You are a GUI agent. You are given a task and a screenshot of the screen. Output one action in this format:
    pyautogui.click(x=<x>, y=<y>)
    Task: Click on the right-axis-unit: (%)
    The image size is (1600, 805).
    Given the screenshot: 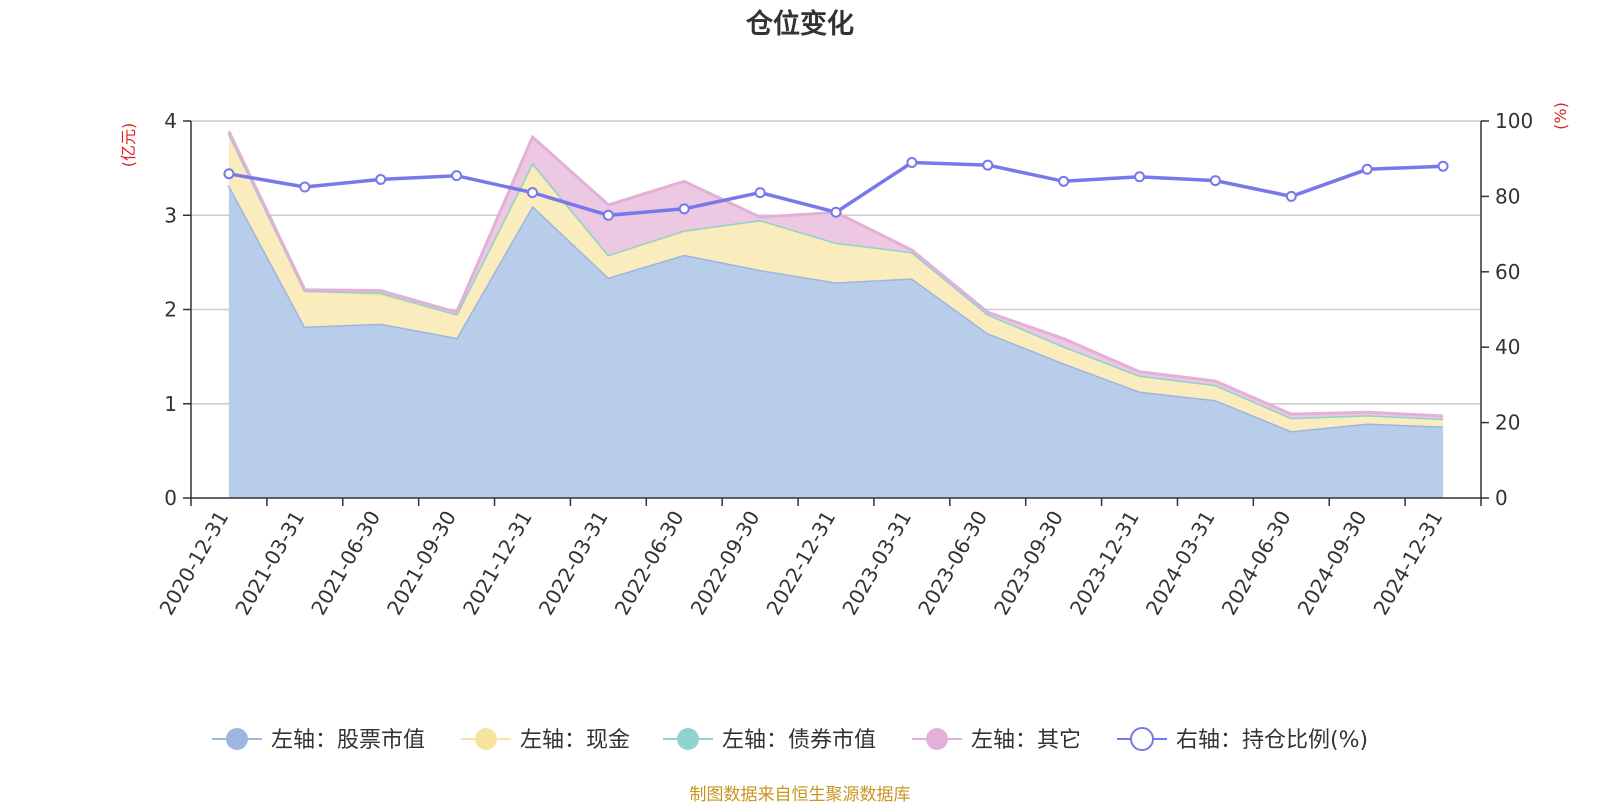 What is the action you would take?
    pyautogui.click(x=1560, y=116)
    